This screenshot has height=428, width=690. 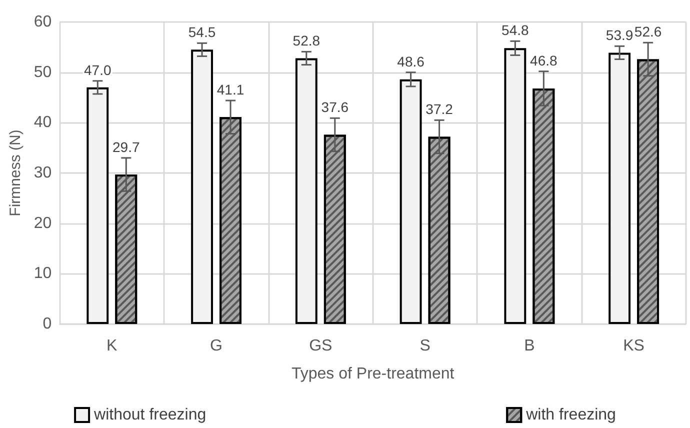 What do you see at coordinates (425, 346) in the screenshot?
I see `x-tick-label: S` at bounding box center [425, 346].